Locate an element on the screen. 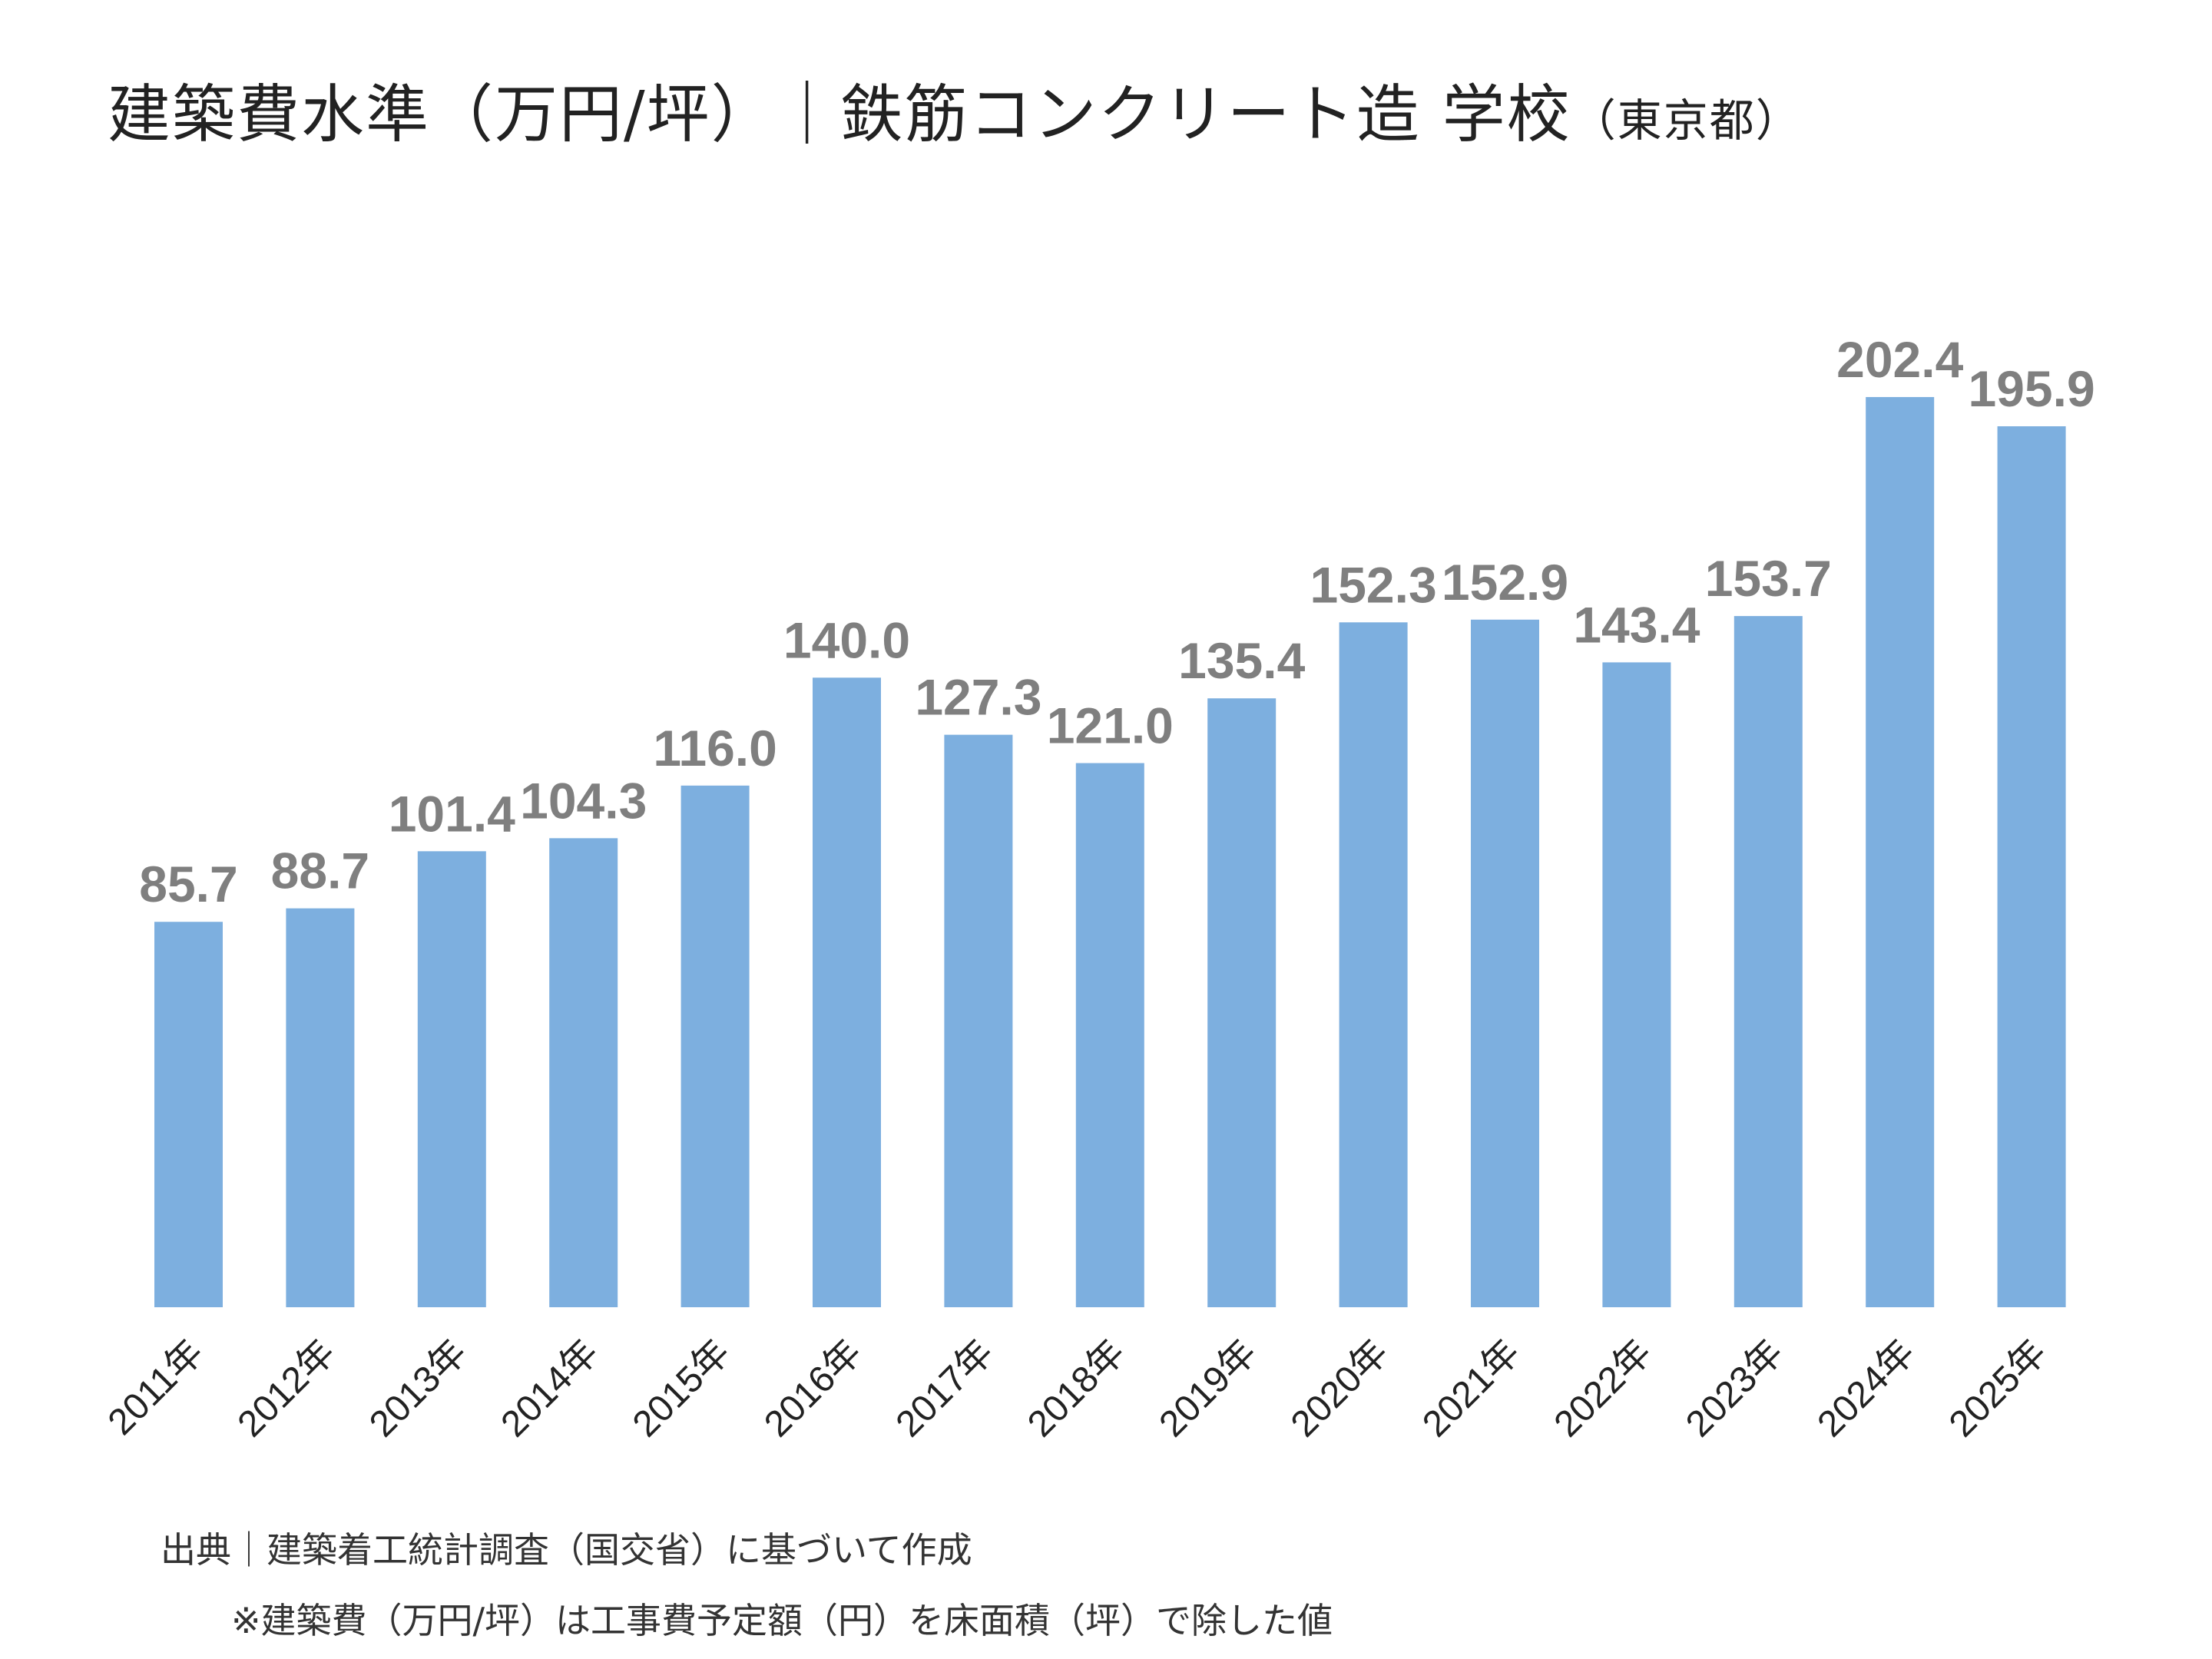 The width and height of the screenshot is (2212, 1659). x-tick-label: 2024年 is located at coordinates (1867, 1389).